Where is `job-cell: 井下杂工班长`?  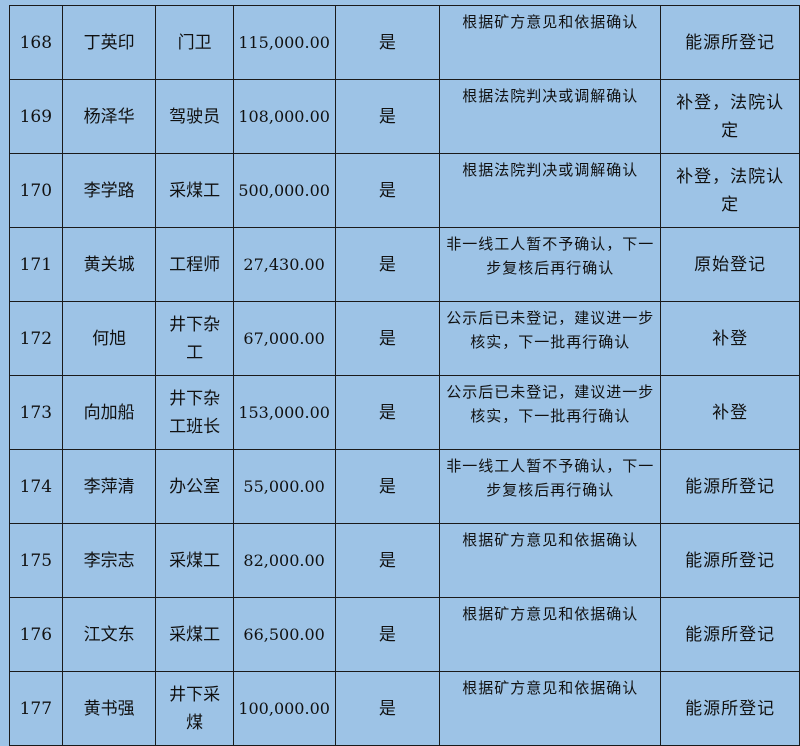 job-cell: 井下杂工班长 is located at coordinates (194, 412).